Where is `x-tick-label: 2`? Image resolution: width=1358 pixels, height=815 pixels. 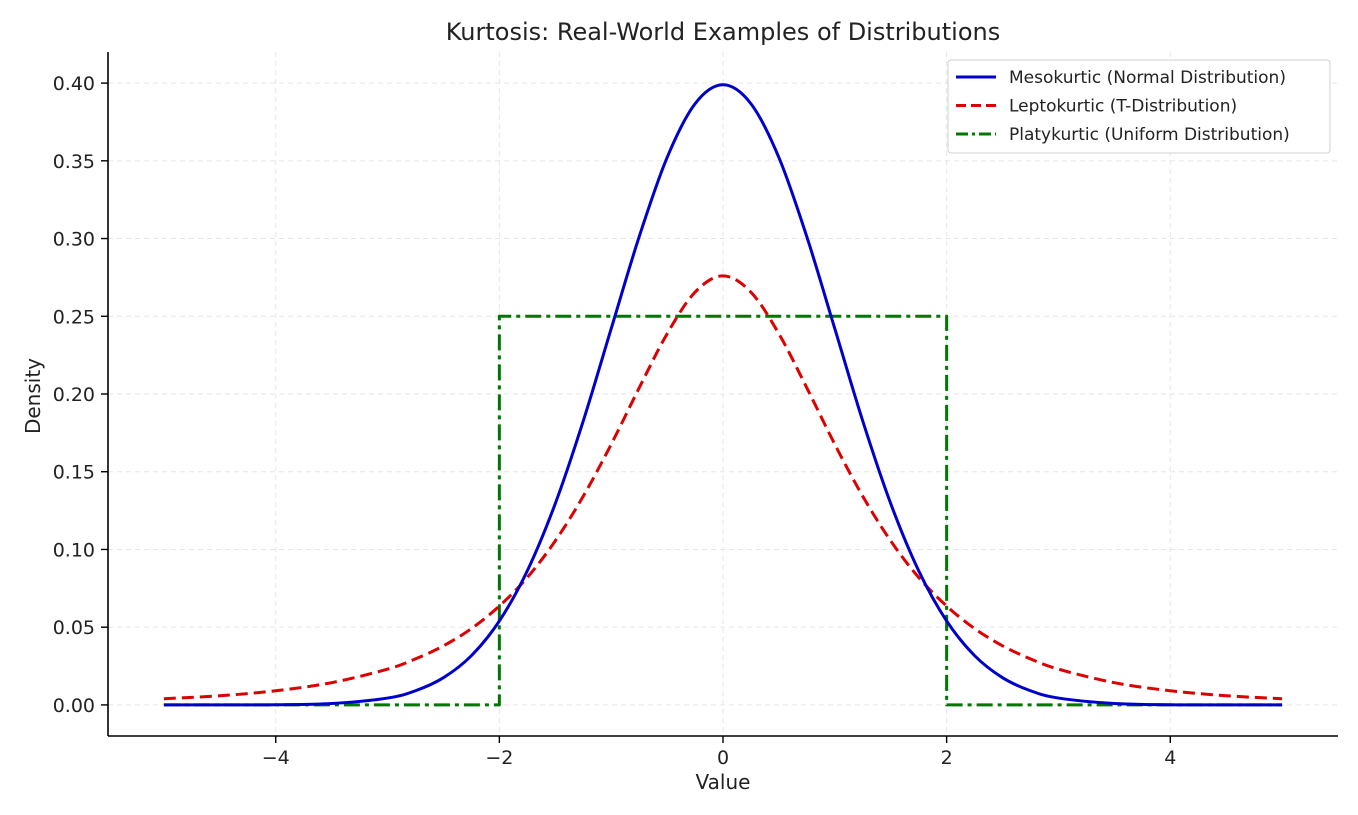 x-tick-label: 2 is located at coordinates (947, 758).